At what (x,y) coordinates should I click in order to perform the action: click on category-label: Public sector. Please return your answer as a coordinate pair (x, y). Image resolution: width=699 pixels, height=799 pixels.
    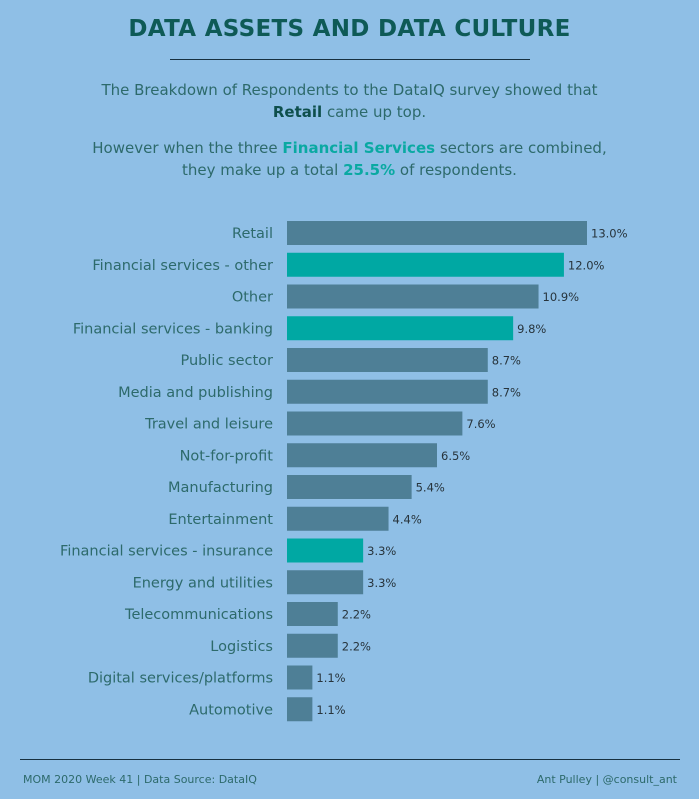
    Looking at the image, I should click on (227, 361).